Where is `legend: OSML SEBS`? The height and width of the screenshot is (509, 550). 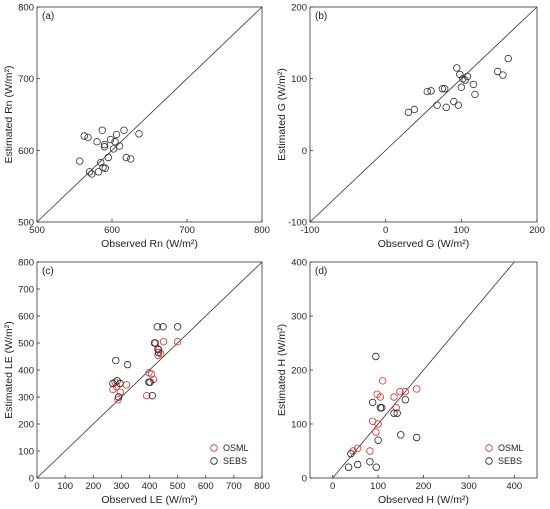 legend: OSML SEBS is located at coordinates (229, 454).